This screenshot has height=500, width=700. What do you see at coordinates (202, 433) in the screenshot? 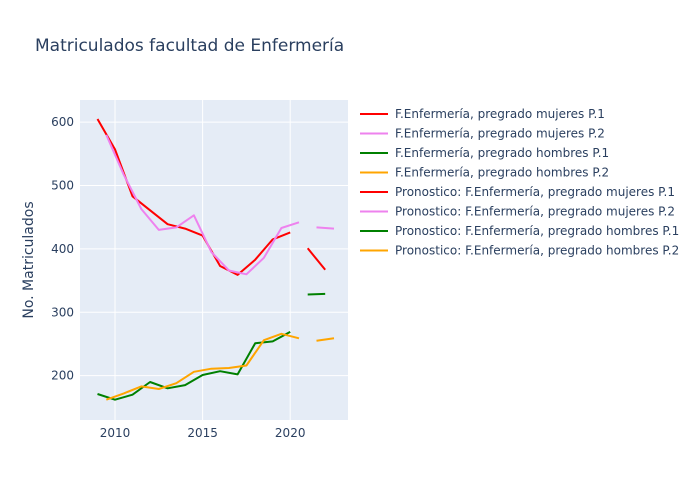
I see `x-tick-label: 2015` at bounding box center [202, 433].